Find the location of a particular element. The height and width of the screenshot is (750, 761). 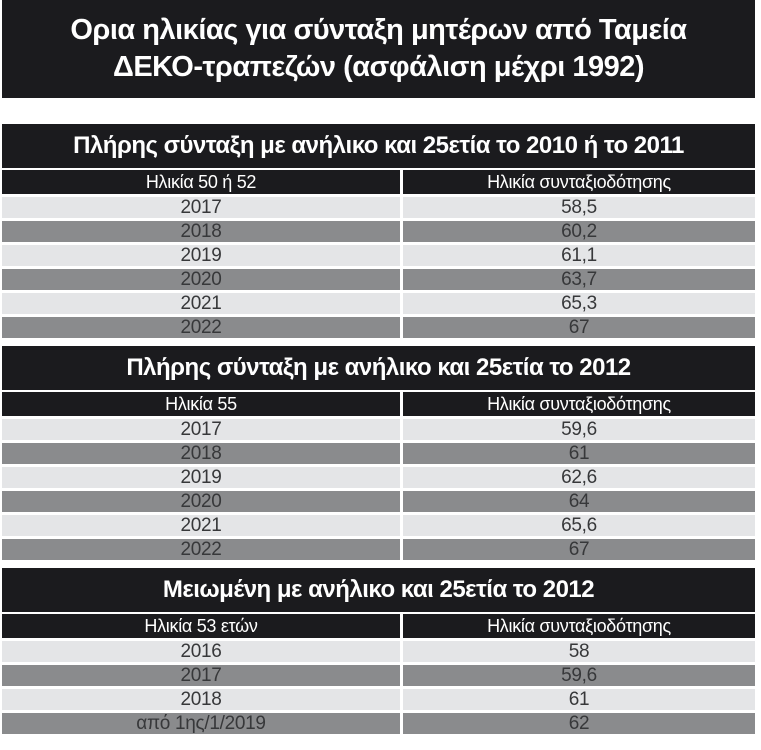

age-cell: 60,2 is located at coordinates (579, 231).